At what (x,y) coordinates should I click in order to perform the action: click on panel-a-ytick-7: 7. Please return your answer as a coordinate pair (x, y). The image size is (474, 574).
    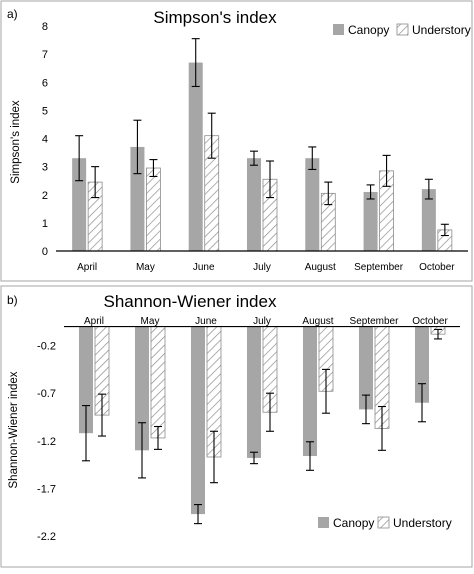
    Looking at the image, I should click on (45, 55).